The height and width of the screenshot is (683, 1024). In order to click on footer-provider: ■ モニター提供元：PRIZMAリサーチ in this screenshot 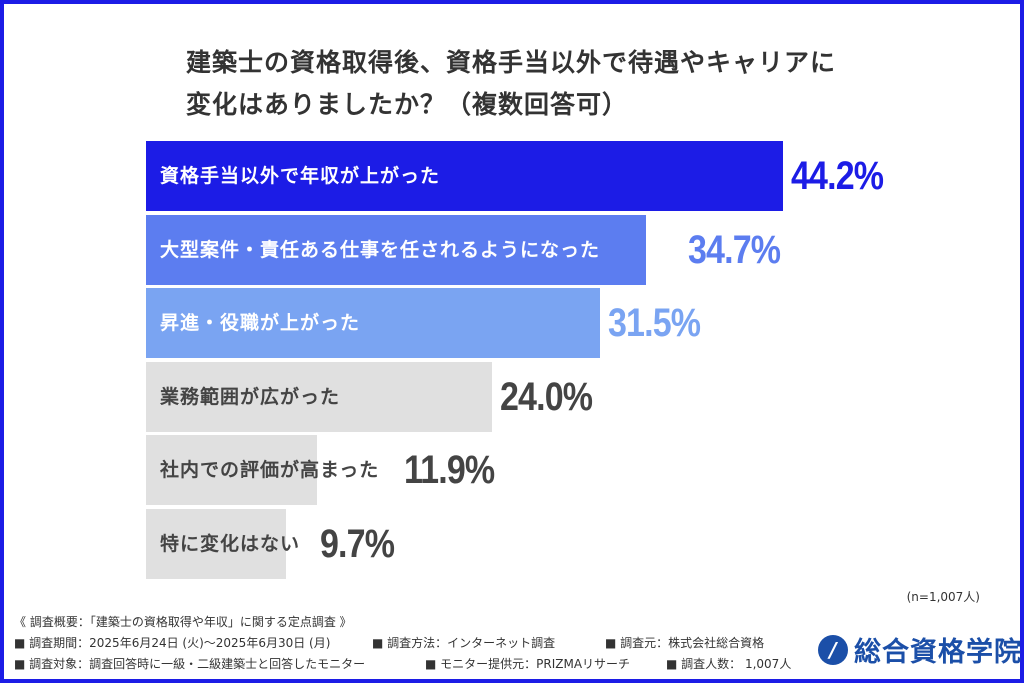, I will do `click(528, 664)`.